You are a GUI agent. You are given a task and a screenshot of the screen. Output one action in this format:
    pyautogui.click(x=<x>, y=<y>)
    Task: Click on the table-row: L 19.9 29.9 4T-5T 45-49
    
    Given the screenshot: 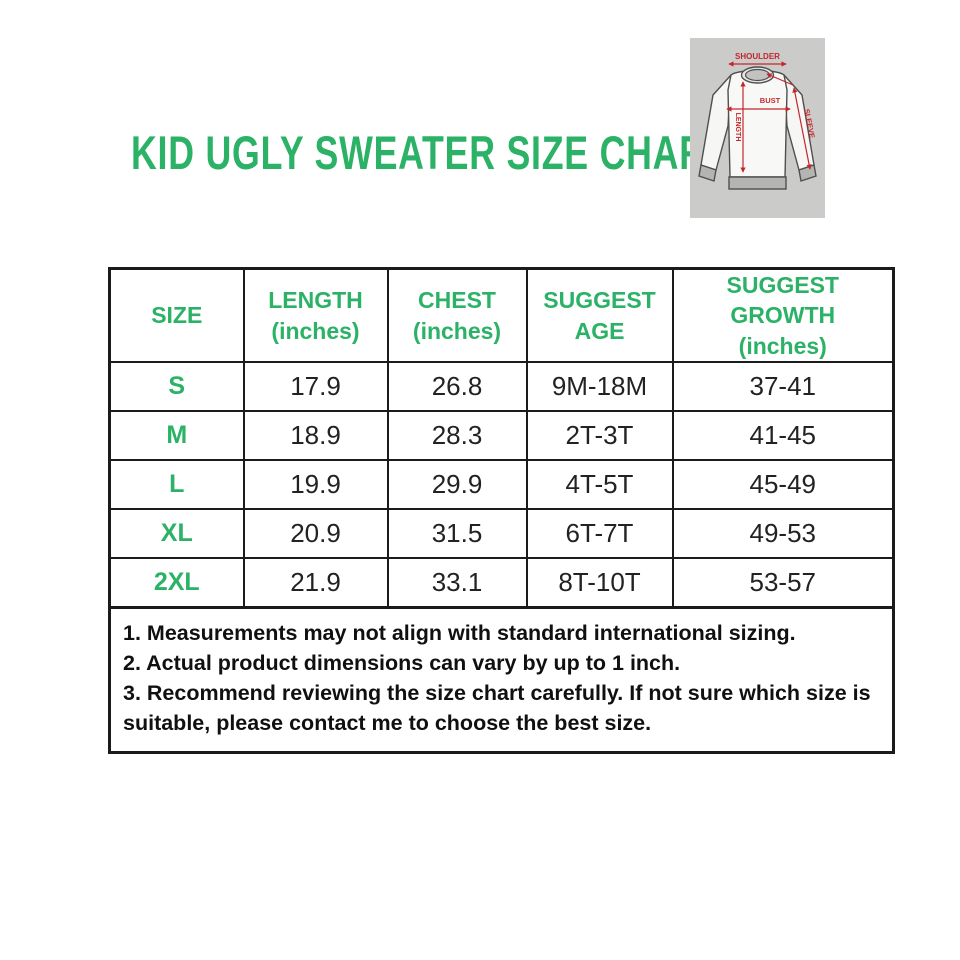 What is the action you would take?
    pyautogui.click(x=501, y=485)
    